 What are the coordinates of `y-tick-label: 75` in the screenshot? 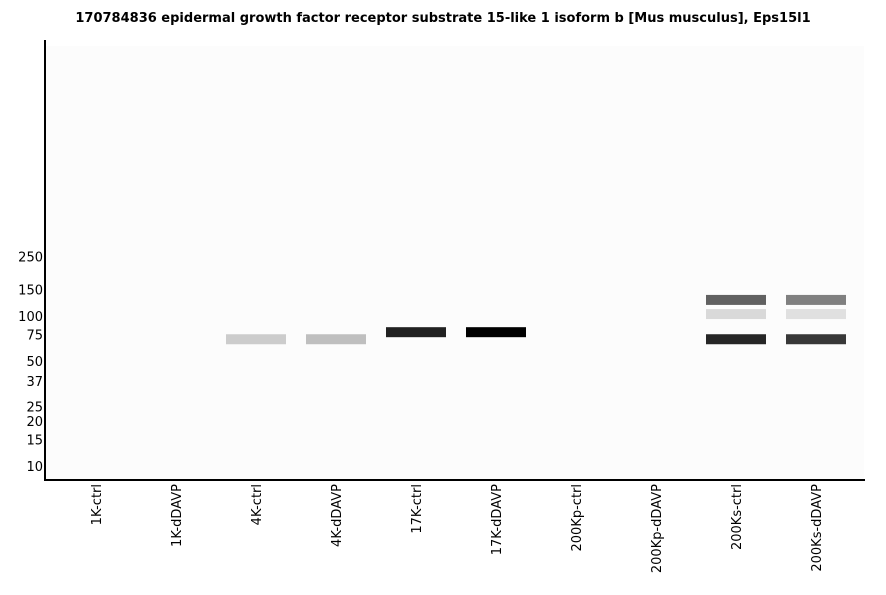 It's located at (34, 336).